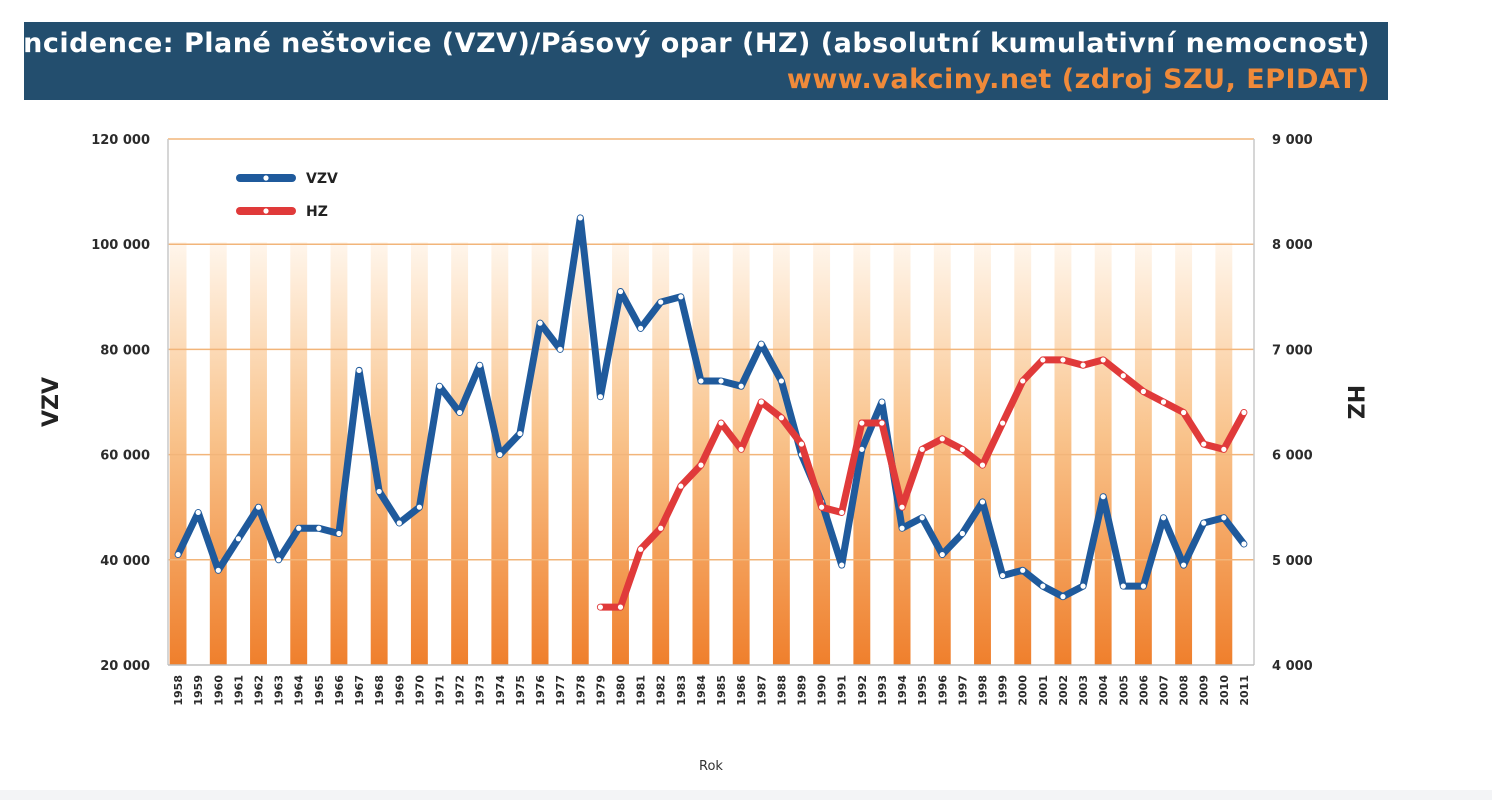 The image size is (1492, 800). What do you see at coordinates (641, 690) in the screenshot?
I see `x-tick-label: 1981` at bounding box center [641, 690].